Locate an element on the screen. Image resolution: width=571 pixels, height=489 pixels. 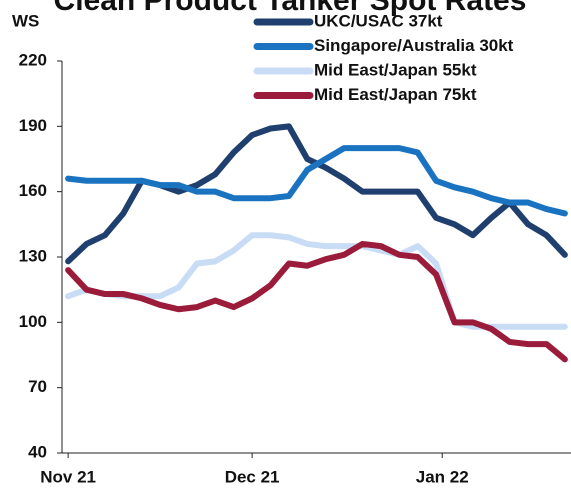
y-axis-label: WS is located at coordinates (25, 20).